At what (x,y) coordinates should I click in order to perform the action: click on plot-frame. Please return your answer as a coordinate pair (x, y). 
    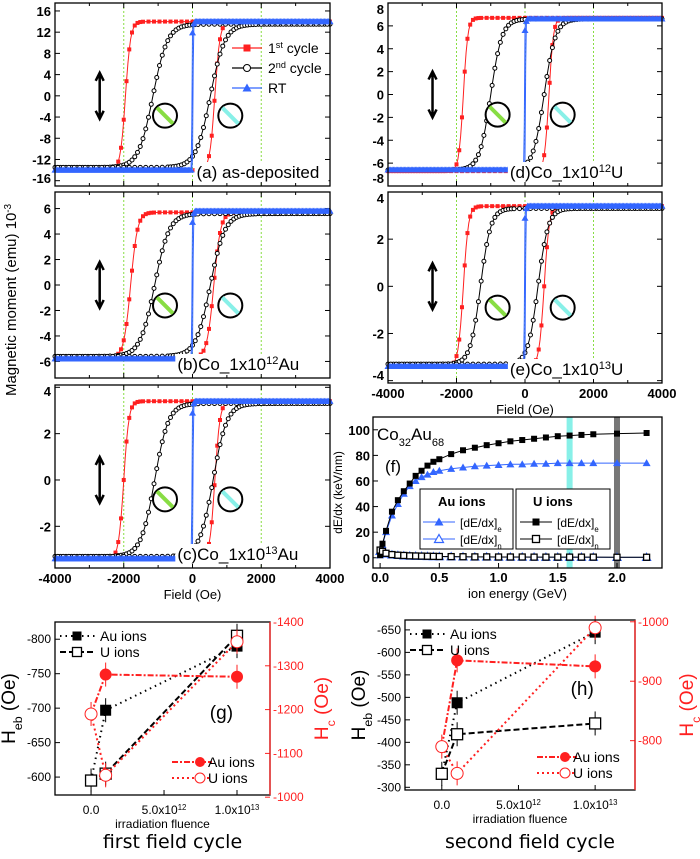
    Looking at the image, I should click on (192, 285).